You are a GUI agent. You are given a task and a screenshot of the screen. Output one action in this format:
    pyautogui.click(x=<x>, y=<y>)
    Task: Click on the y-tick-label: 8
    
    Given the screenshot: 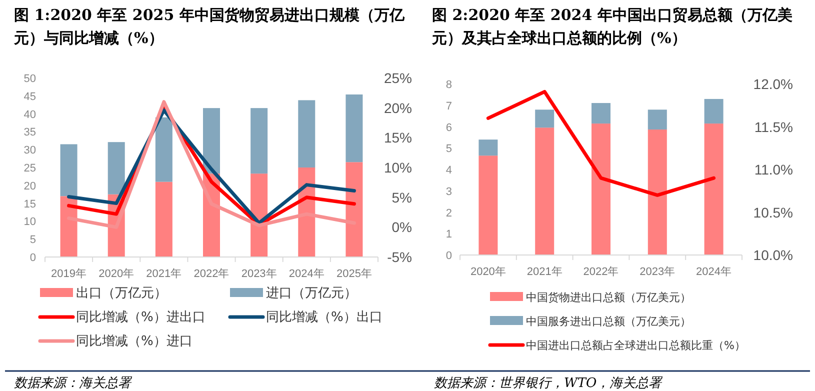 What is the action you would take?
    pyautogui.click(x=449, y=85)
    